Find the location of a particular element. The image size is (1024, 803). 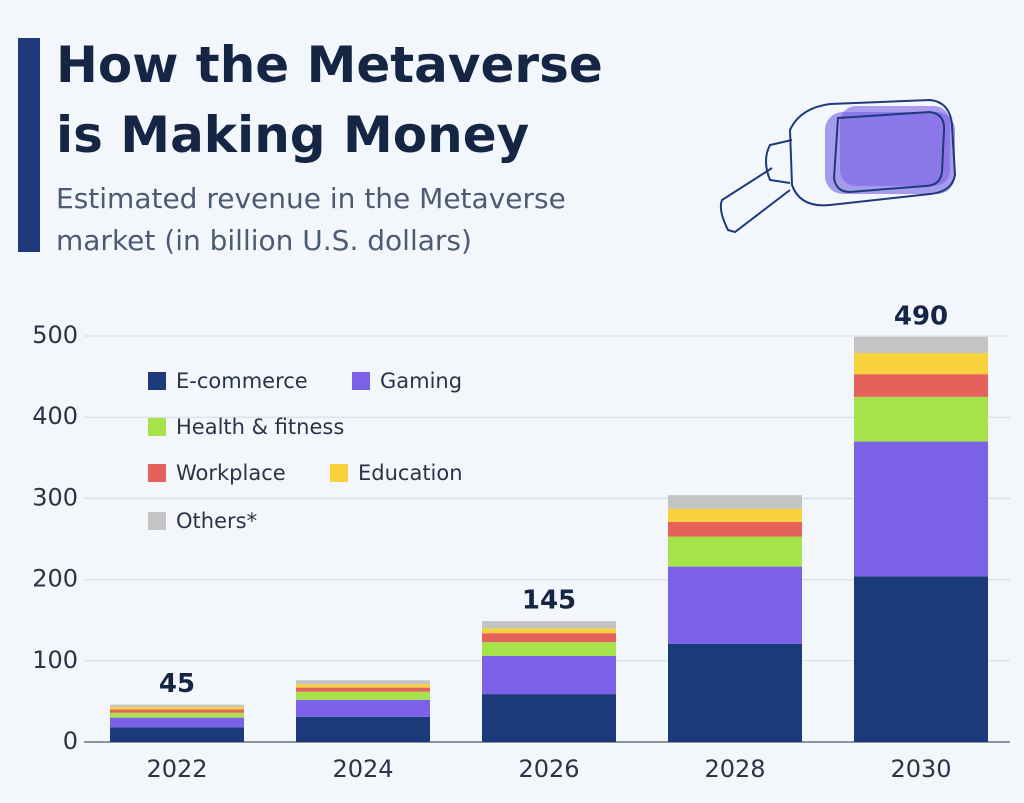

legend-label: Education is located at coordinates (410, 473).